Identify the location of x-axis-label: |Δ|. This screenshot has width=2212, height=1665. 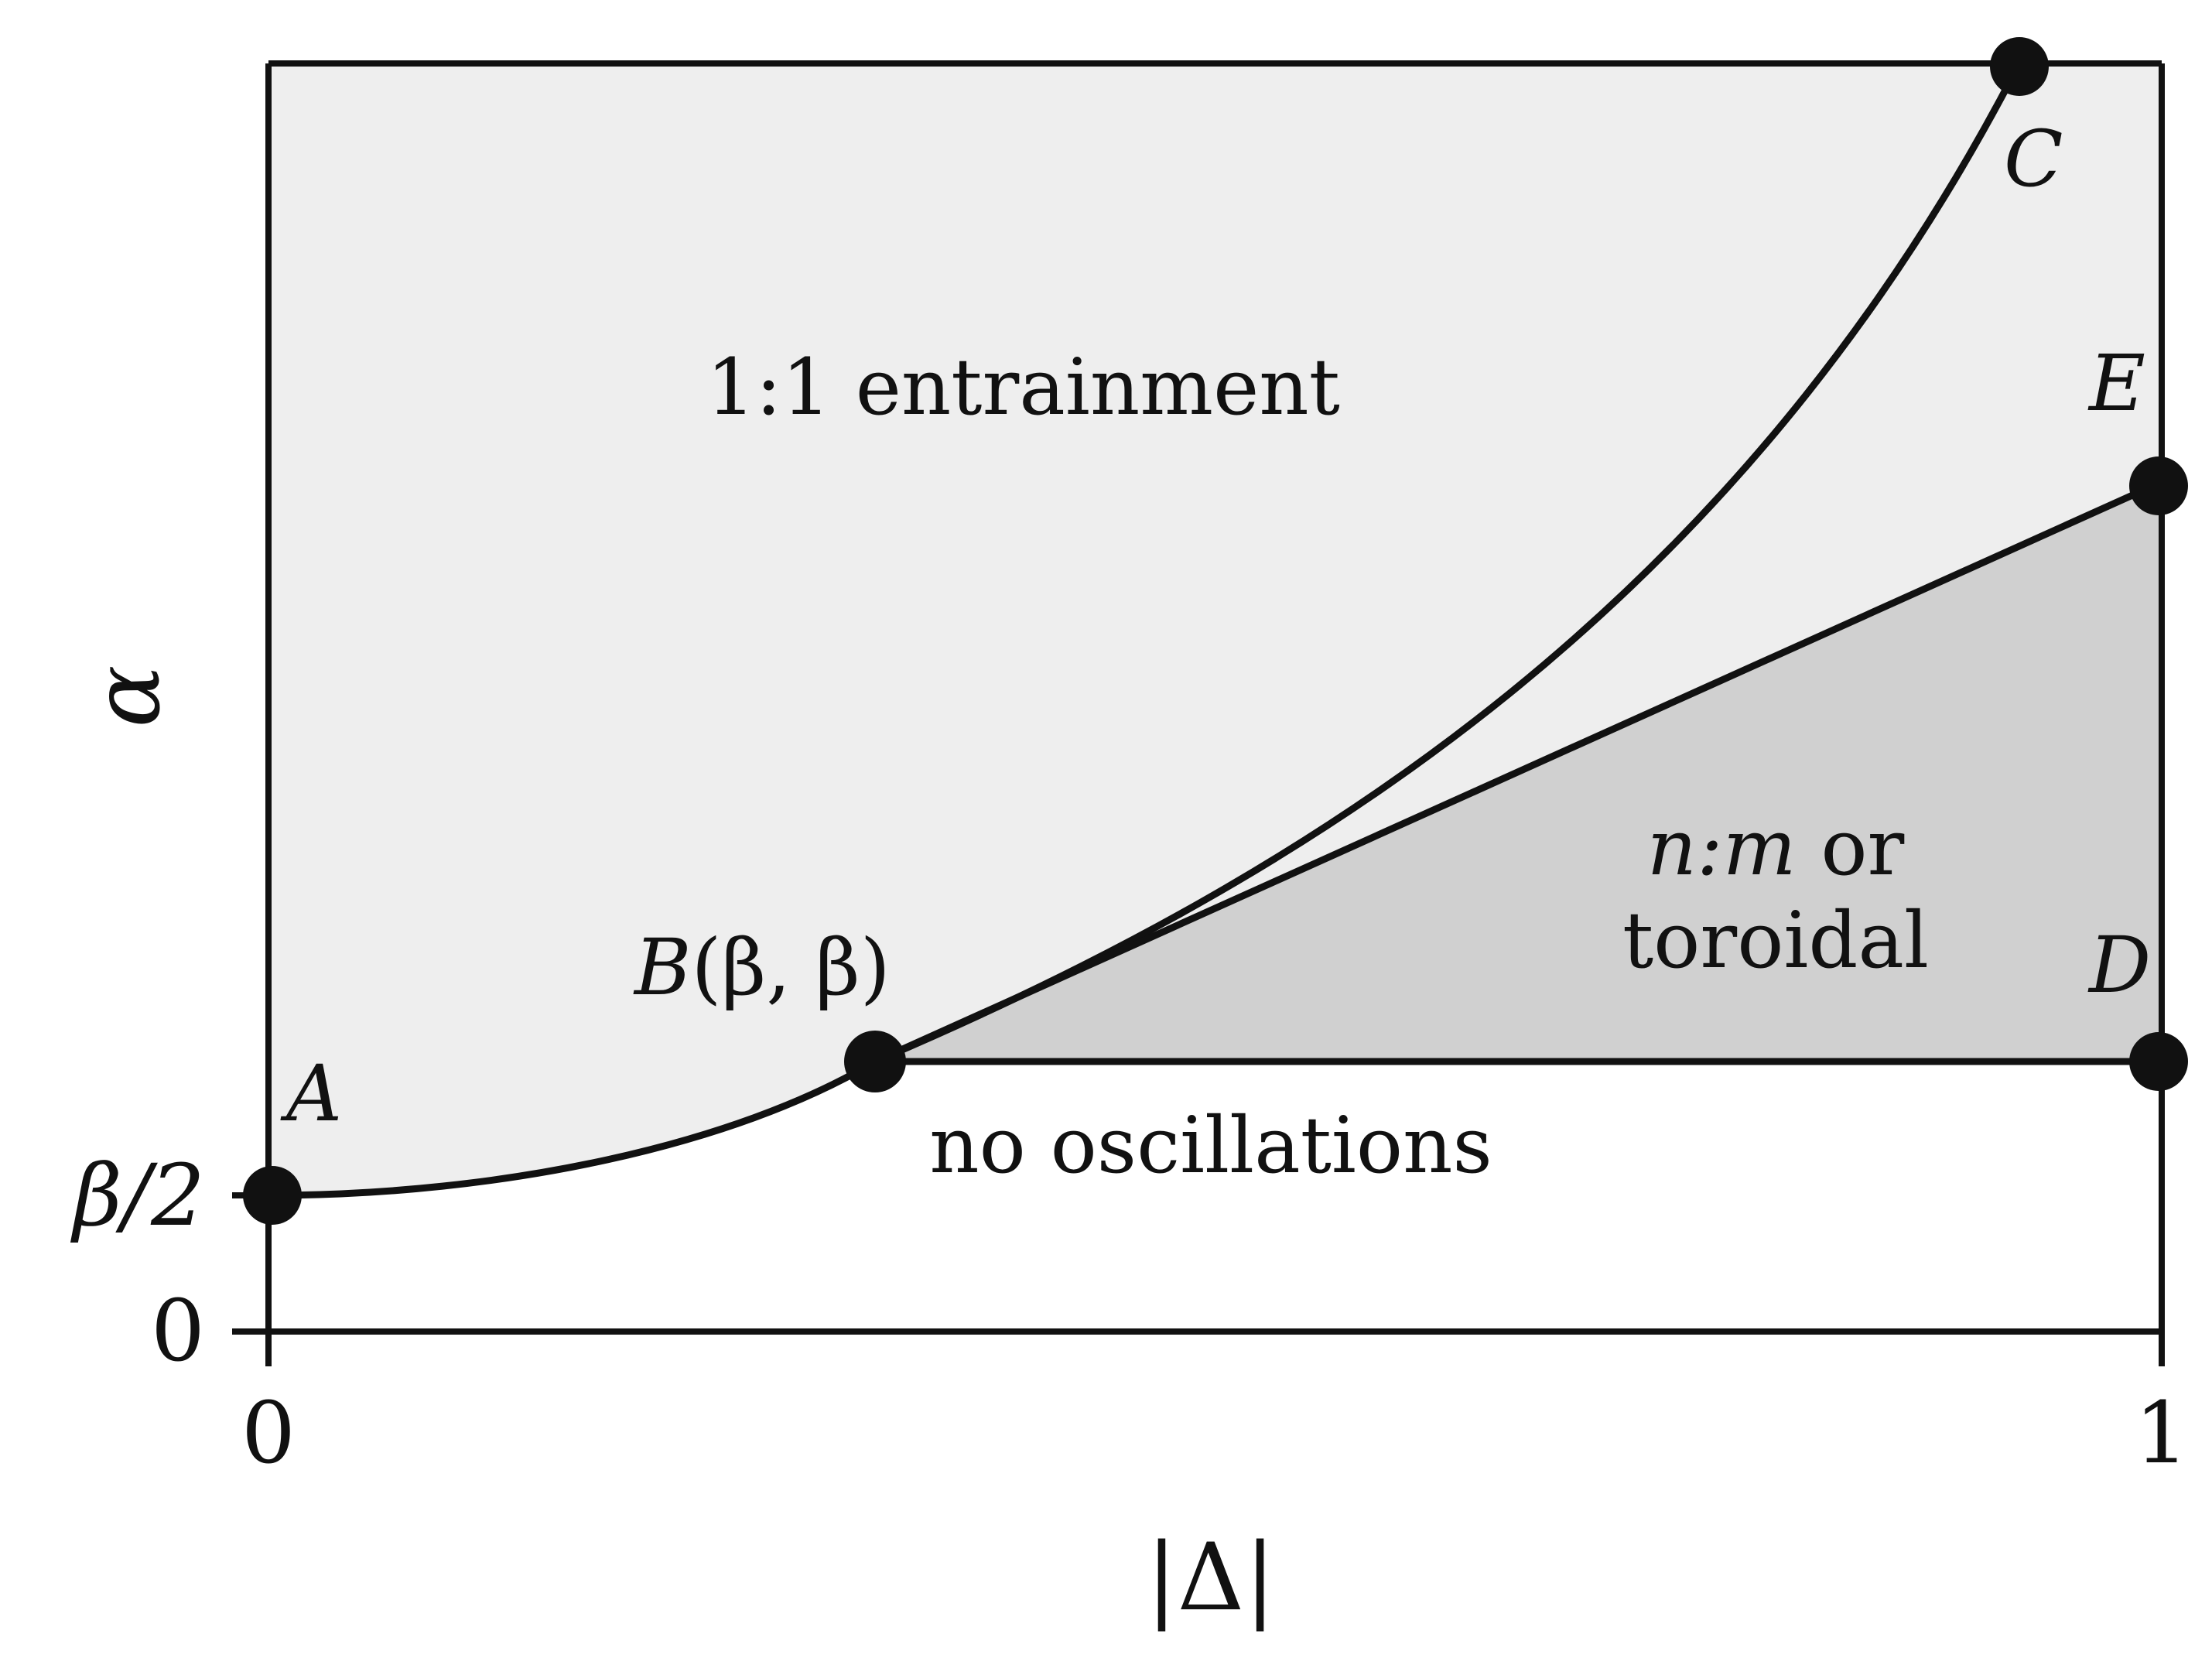
(1211, 1578).